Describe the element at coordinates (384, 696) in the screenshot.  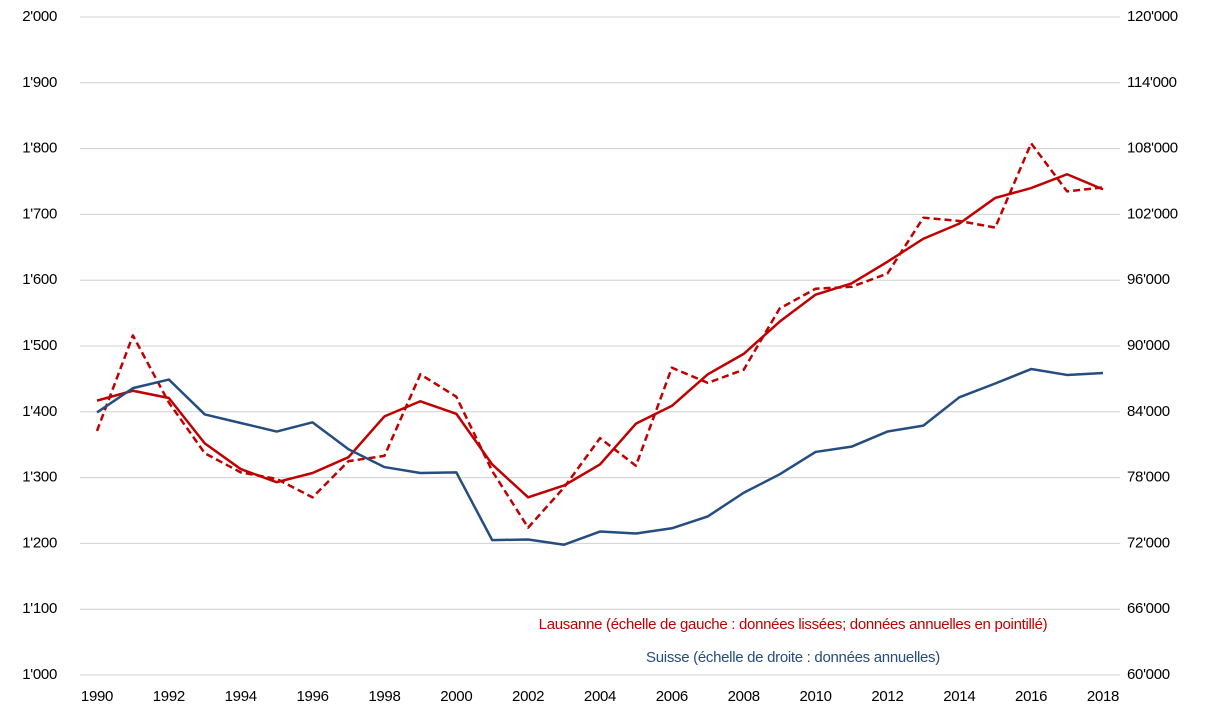
I see `x-tick-label: 1998` at that location.